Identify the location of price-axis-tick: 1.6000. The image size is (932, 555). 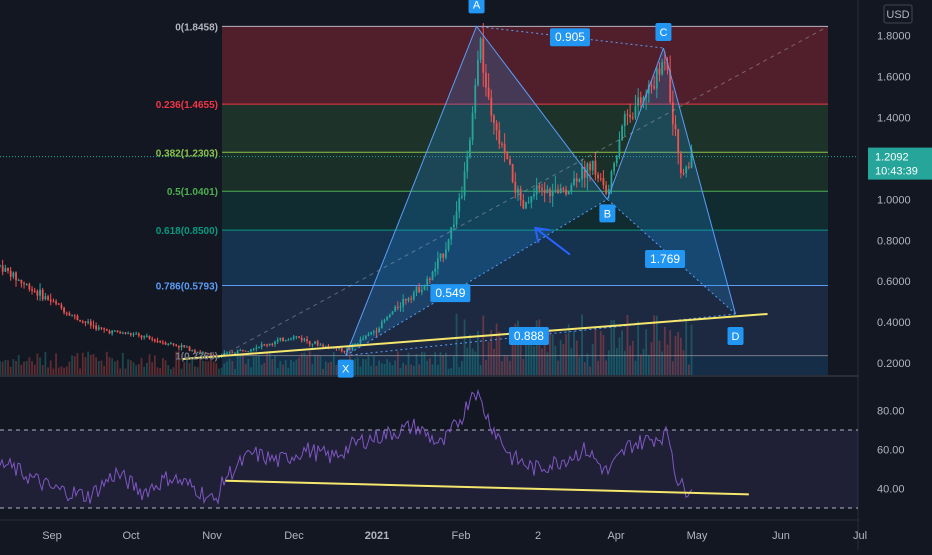
(894, 78).